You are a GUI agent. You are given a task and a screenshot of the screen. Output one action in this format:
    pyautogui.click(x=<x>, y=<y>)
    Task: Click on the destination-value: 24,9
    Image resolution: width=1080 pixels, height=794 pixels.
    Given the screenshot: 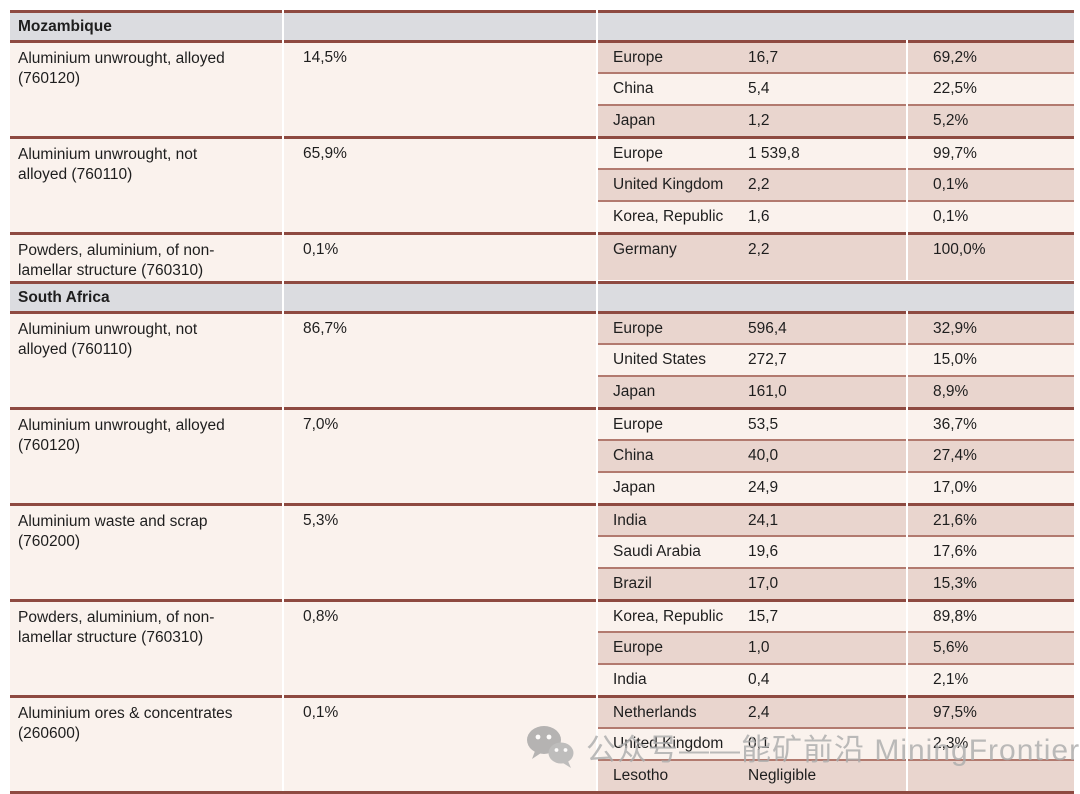 What is the action you would take?
    pyautogui.click(x=763, y=487)
    